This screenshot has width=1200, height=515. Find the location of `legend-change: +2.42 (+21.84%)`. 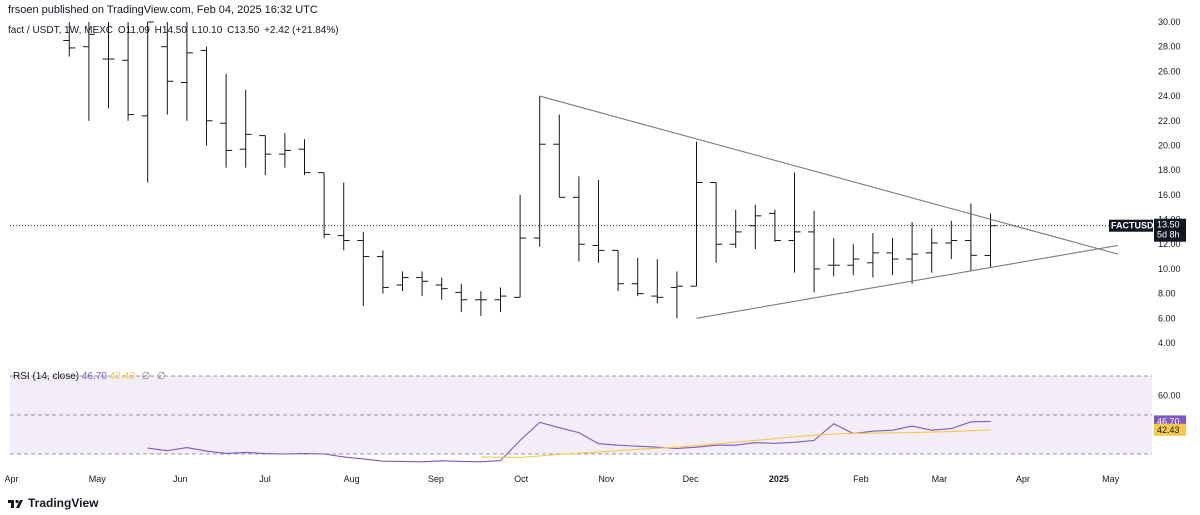

legend-change: +2.42 (+21.84%) is located at coordinates (301, 30).